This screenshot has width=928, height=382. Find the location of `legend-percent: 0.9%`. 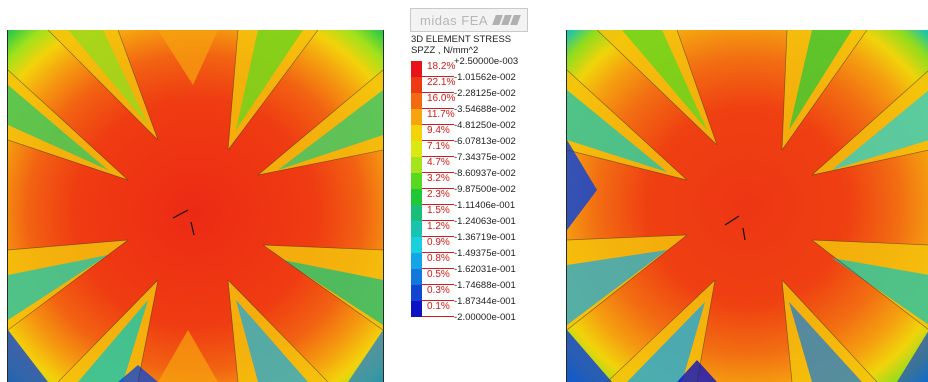

legend-percent: 0.9% is located at coordinates (438, 245).